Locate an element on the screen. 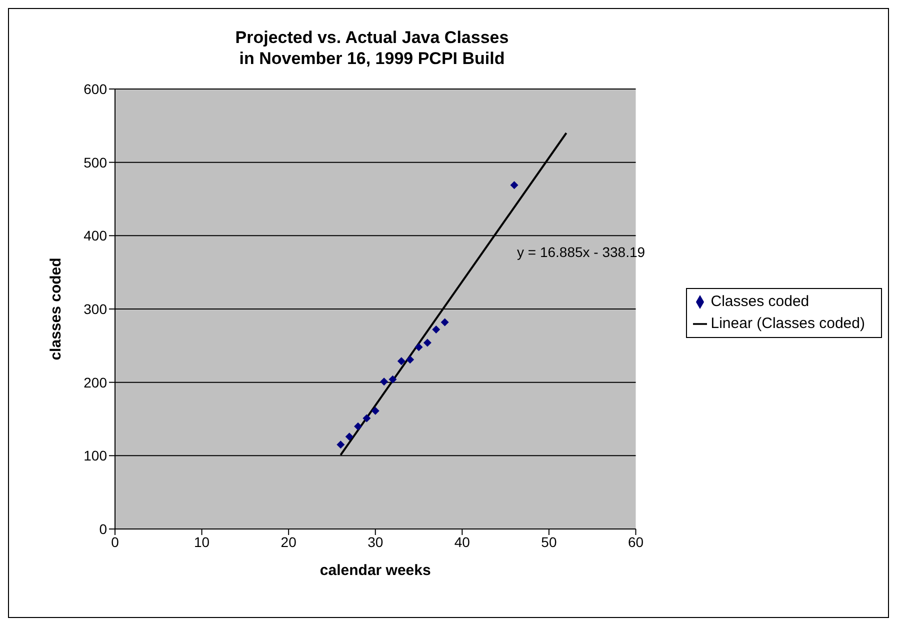 The image size is (897, 626). y-axis-title: classes coded is located at coordinates (55, 309).